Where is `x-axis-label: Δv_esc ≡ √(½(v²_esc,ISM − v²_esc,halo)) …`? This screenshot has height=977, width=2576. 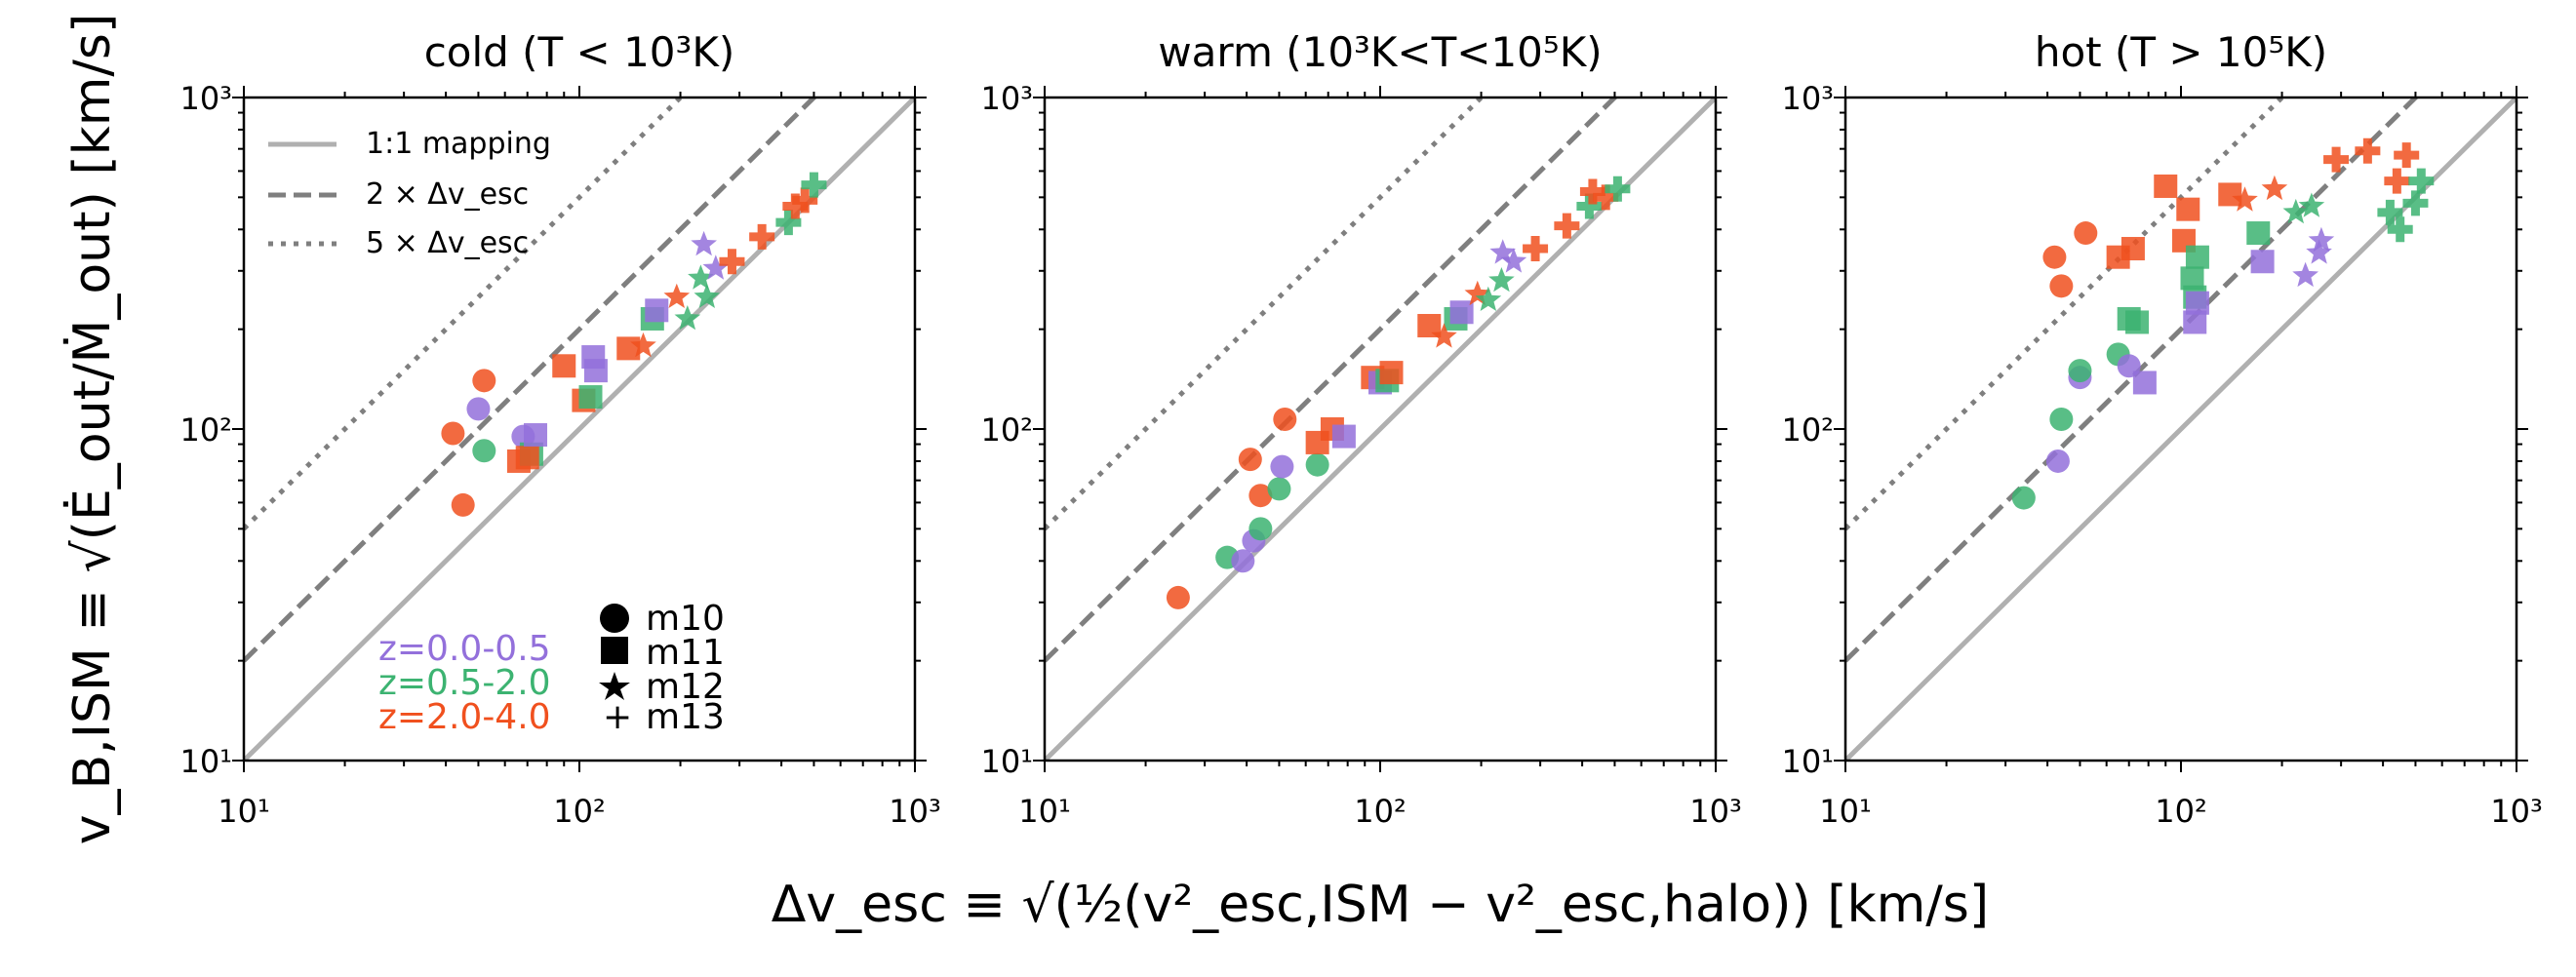 x-axis-label: Δv_esc ≡ √(½(v²_esc,ISM − v²_esc,halo)) … is located at coordinates (1380, 905).